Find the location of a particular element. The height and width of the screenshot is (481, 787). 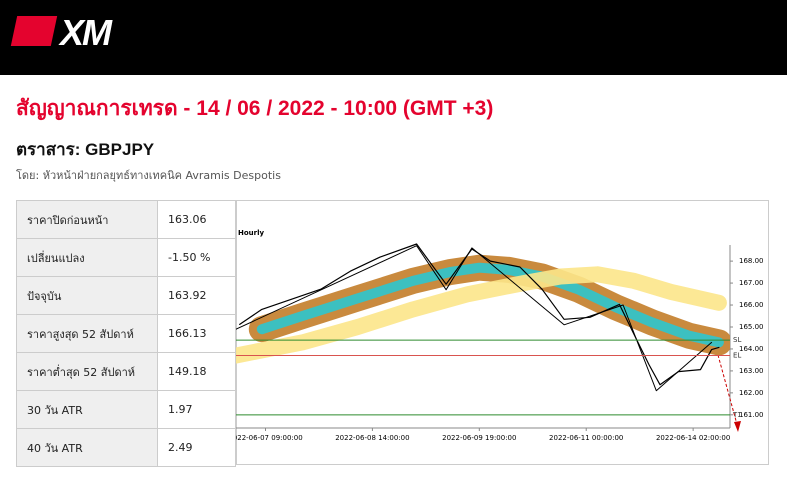

x-tick-label: 2022-06-08 14:00:00 is located at coordinates (372, 438).